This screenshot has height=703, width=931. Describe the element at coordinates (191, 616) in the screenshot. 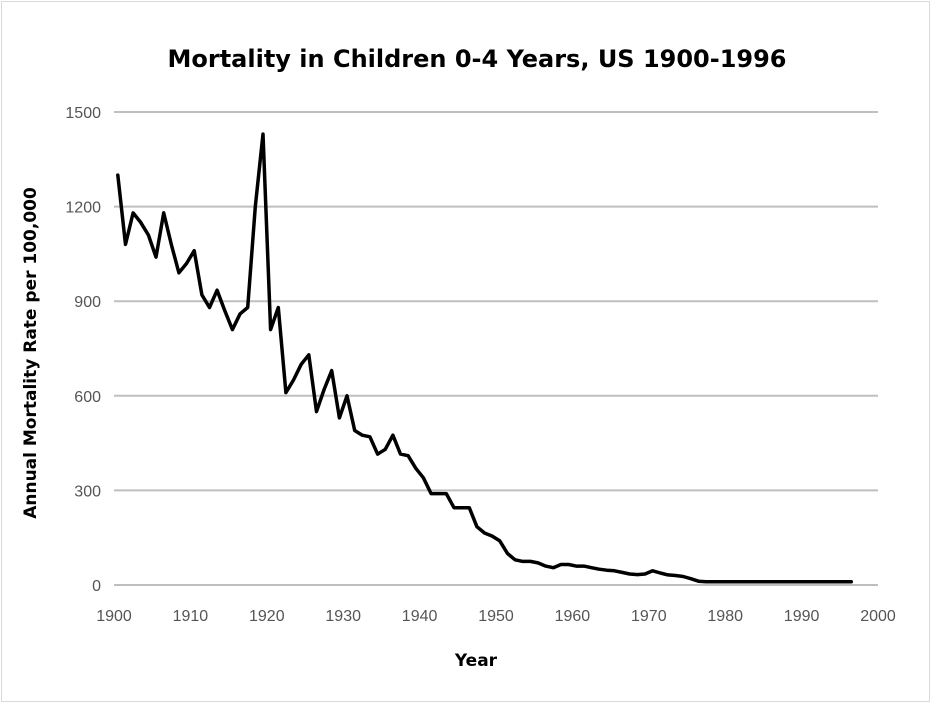

I see `x-tick-label: 1910` at that location.